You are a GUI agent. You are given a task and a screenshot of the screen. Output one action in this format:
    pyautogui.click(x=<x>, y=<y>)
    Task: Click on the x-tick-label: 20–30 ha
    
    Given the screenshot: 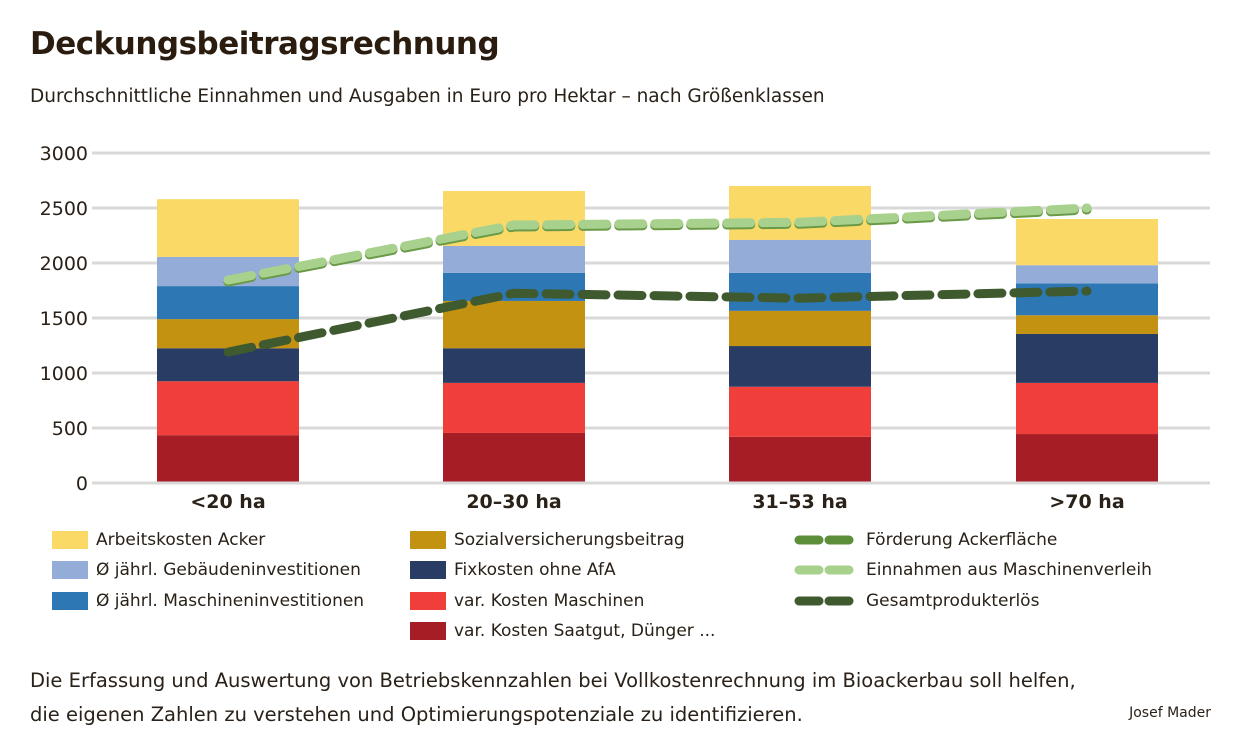 What is the action you would take?
    pyautogui.click(x=513, y=502)
    